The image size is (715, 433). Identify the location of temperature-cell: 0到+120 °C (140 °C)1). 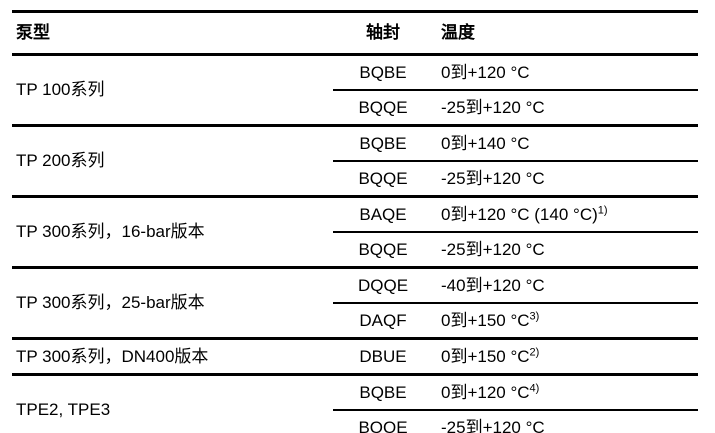
(565, 213).